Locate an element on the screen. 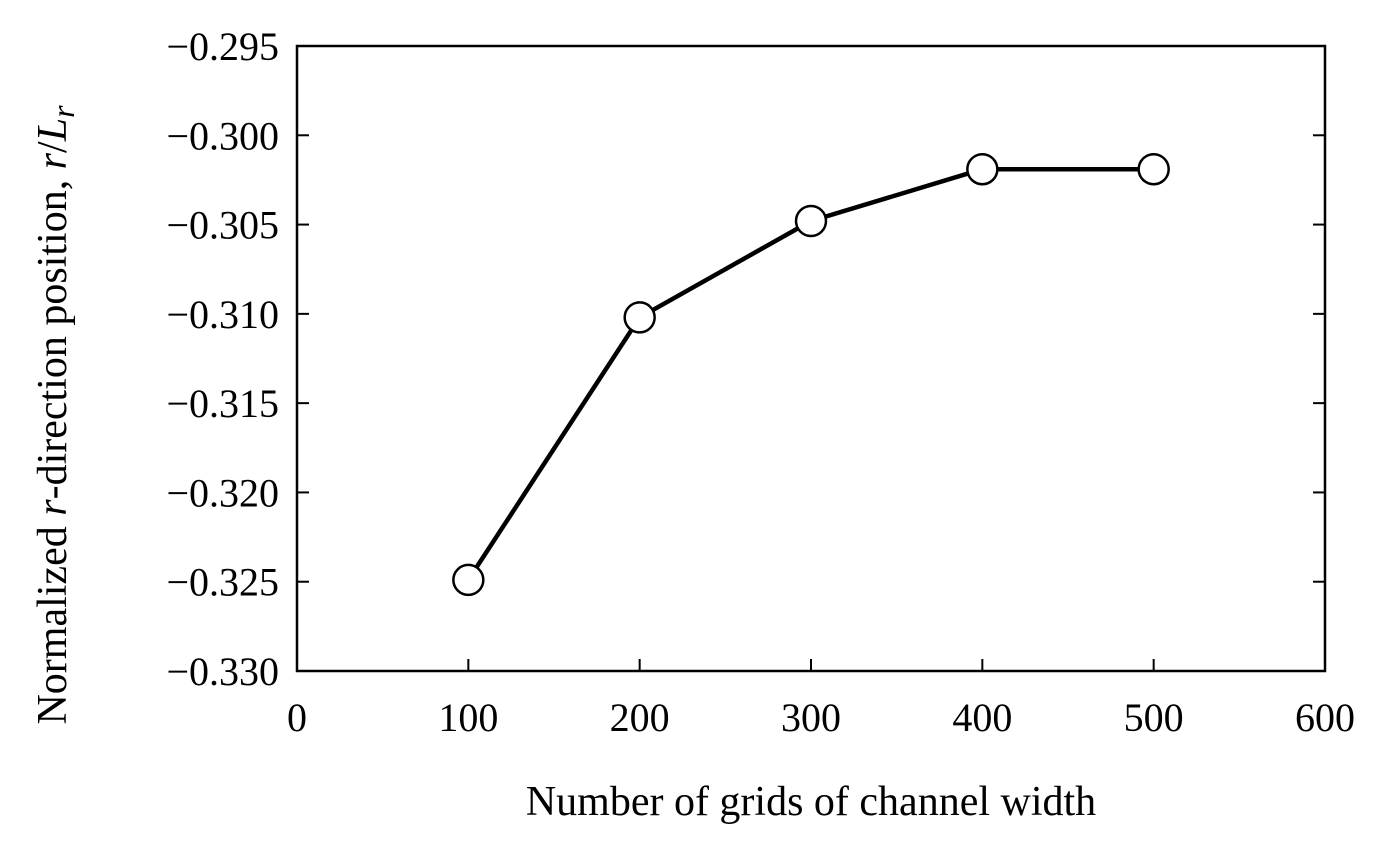  y-tick-label: −0.300 is located at coordinates (222, 135).